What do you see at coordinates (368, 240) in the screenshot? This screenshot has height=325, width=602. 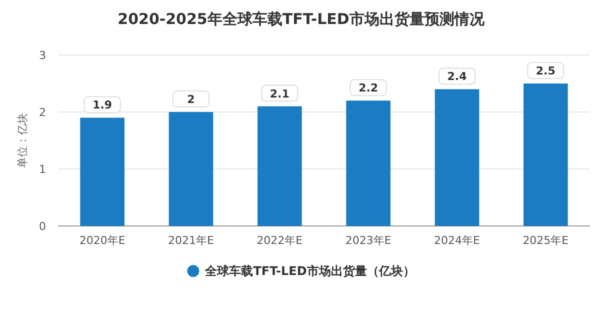 I see `x-tick-label: 2023年E` at bounding box center [368, 240].